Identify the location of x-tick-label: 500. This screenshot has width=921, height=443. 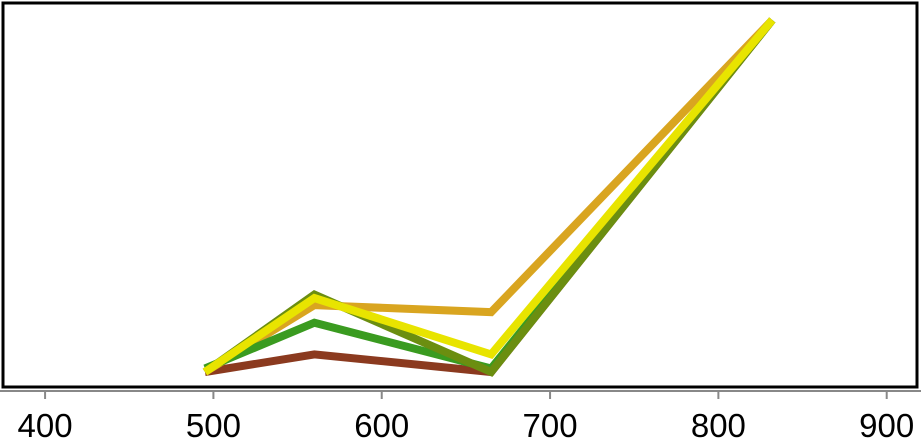
(213, 425).